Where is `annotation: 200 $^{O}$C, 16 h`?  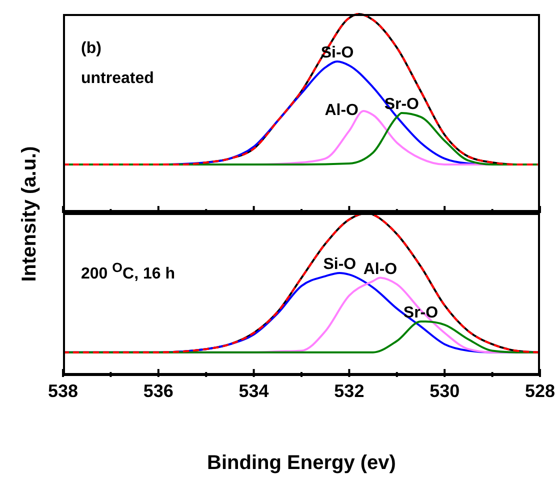
annotation: 200 $^{O}$C, 16 h is located at coordinates (128, 271).